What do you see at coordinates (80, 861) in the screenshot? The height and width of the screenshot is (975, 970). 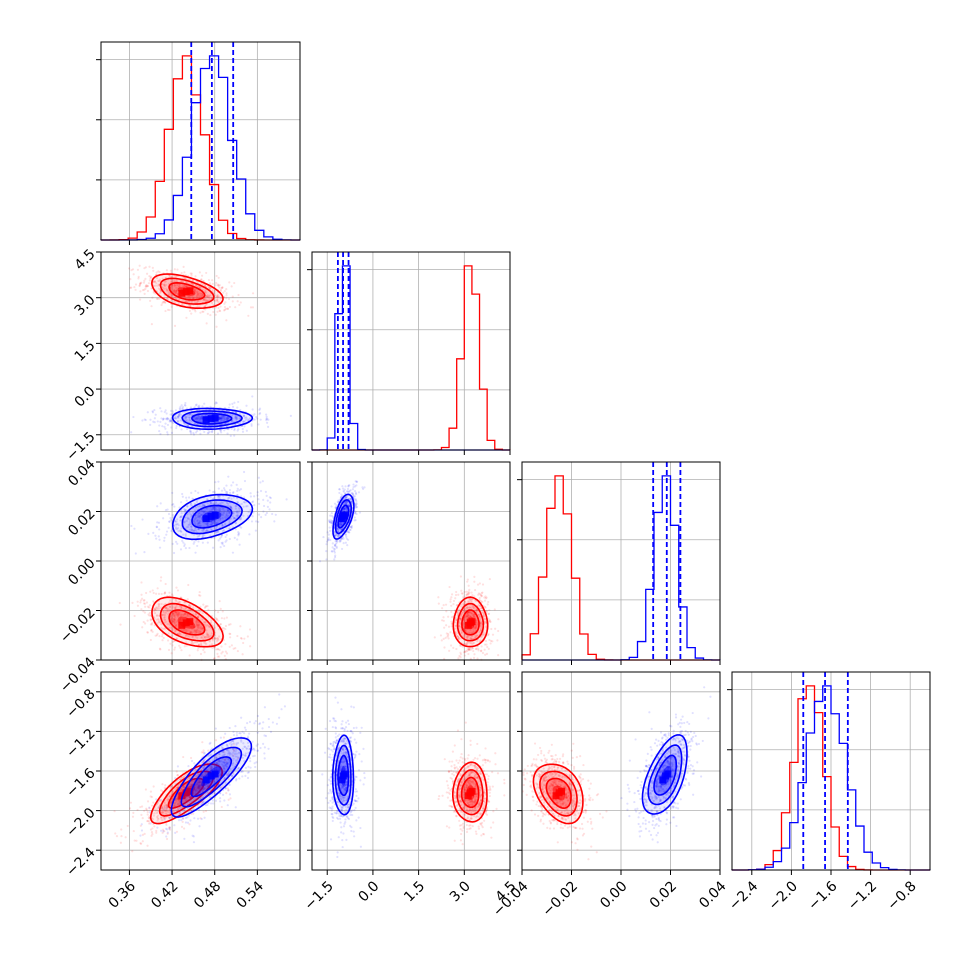 I see `y-tick-label: −2.4` at bounding box center [80, 861].